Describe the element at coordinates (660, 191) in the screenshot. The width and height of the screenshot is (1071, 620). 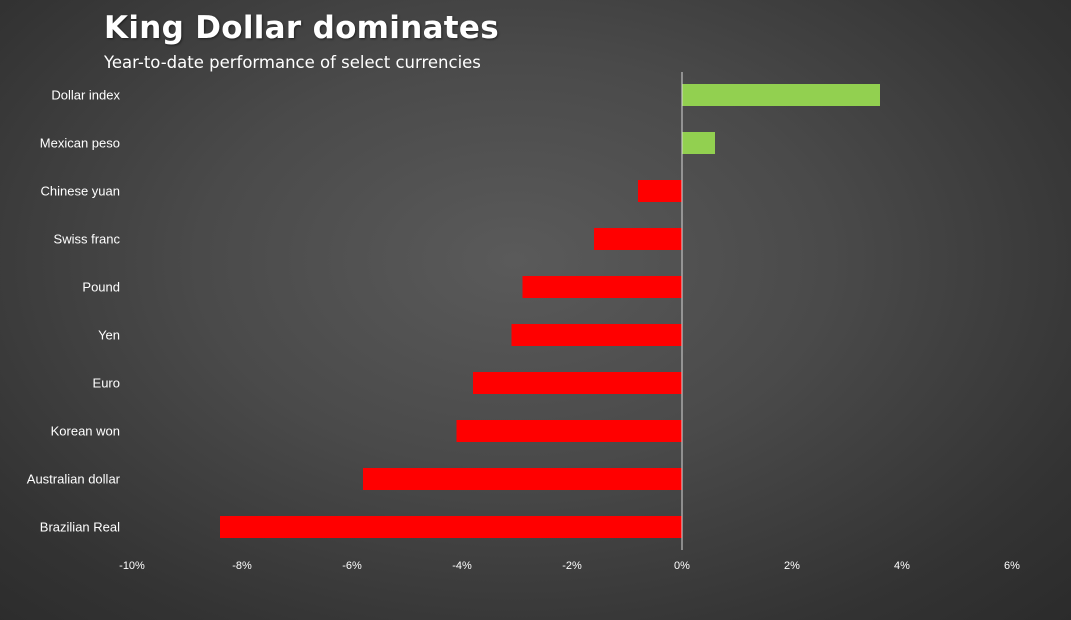
I see `bar-chinese-yuan` at that location.